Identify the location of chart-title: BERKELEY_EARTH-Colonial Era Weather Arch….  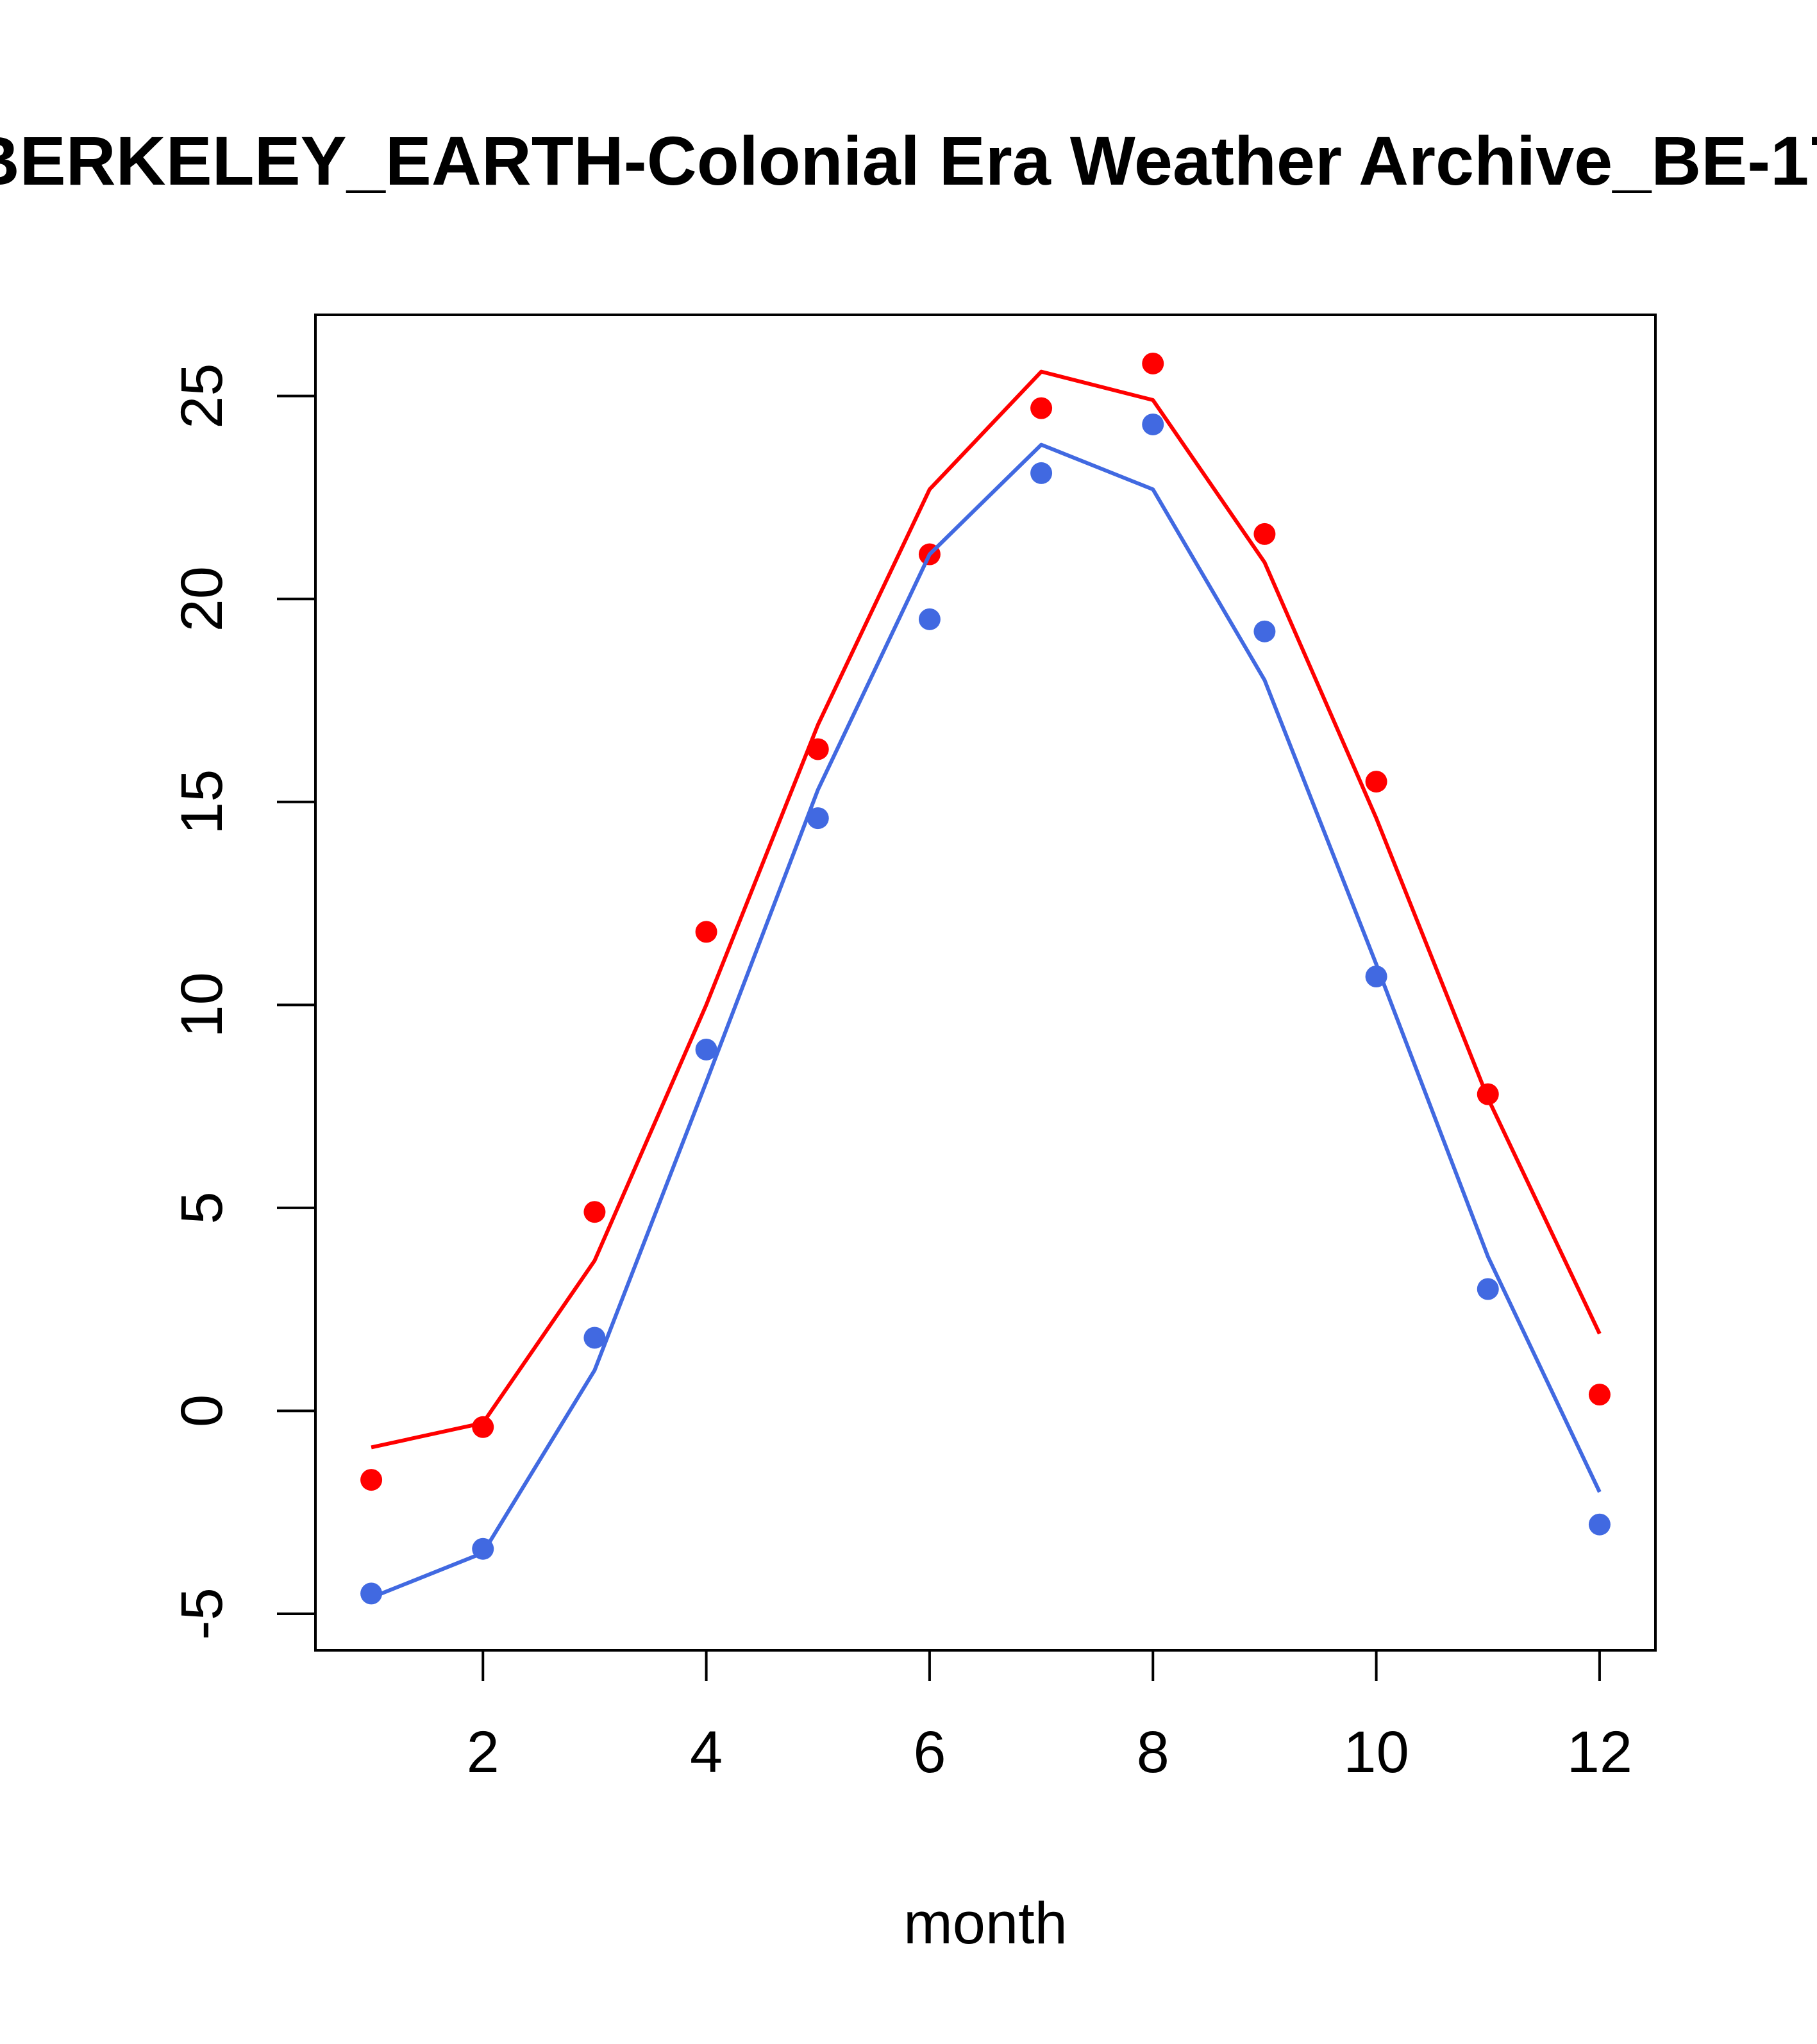
(908, 160).